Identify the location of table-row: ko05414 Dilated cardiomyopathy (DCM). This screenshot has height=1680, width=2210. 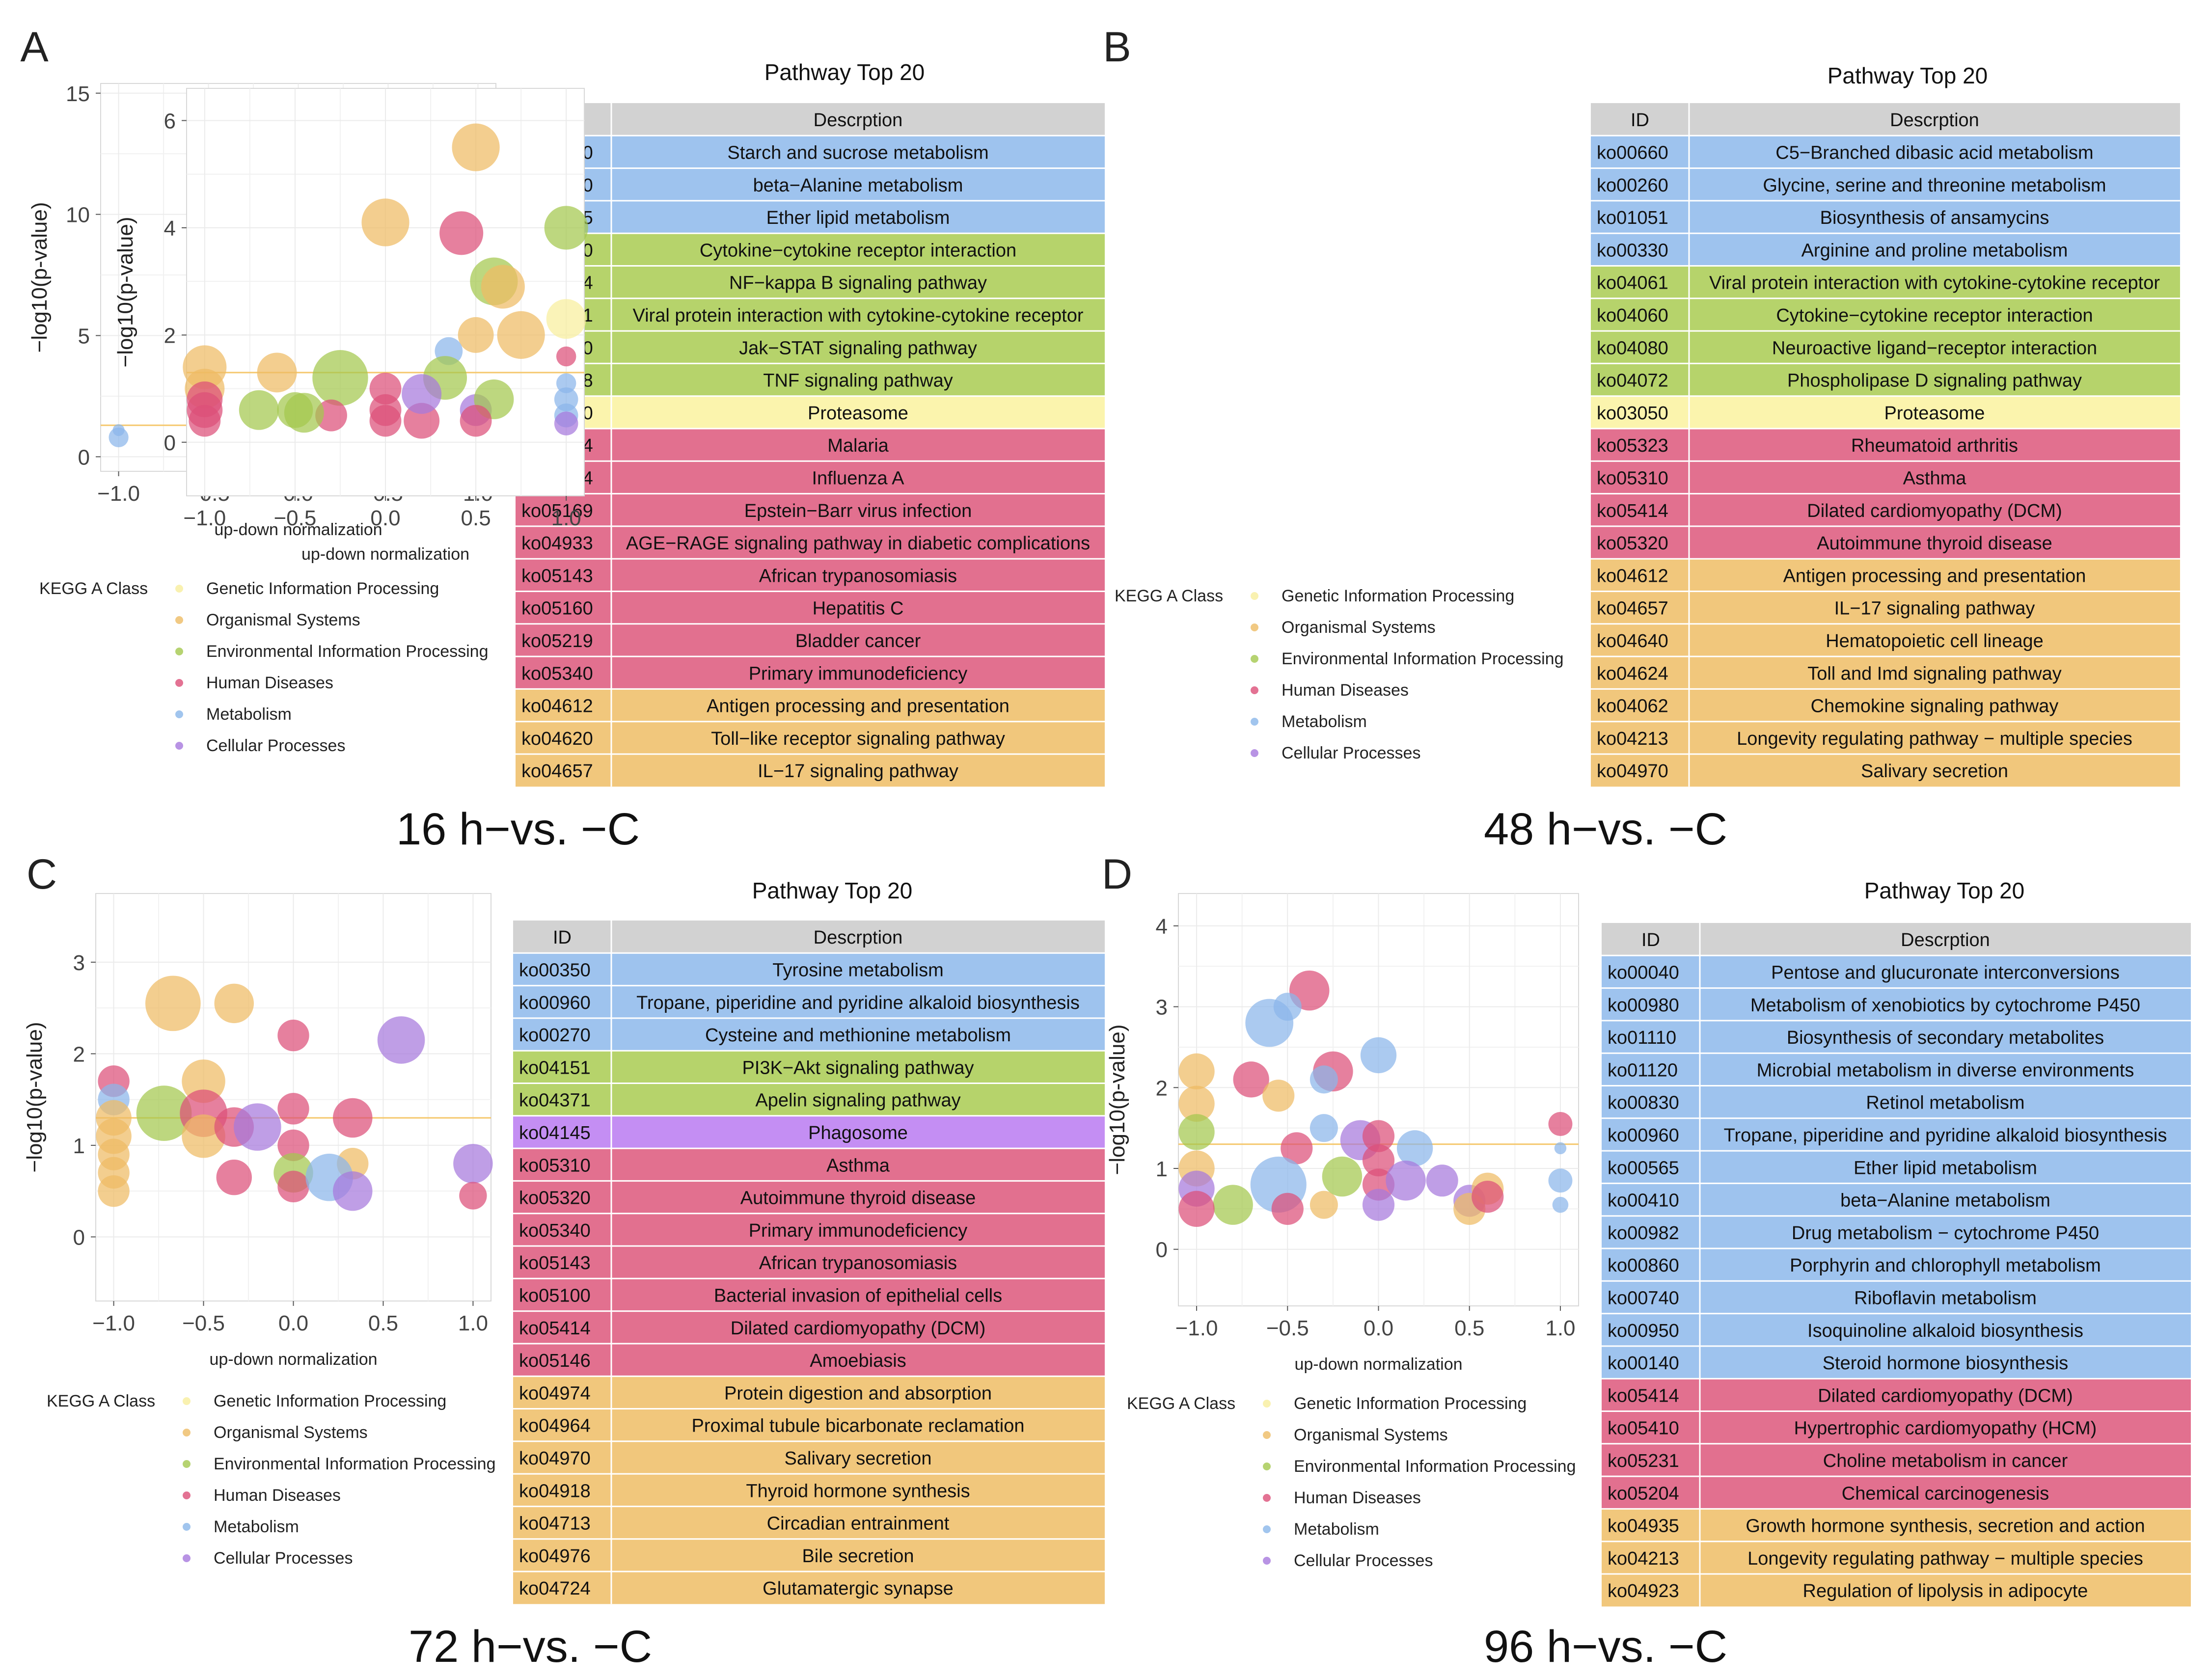
(809, 1327).